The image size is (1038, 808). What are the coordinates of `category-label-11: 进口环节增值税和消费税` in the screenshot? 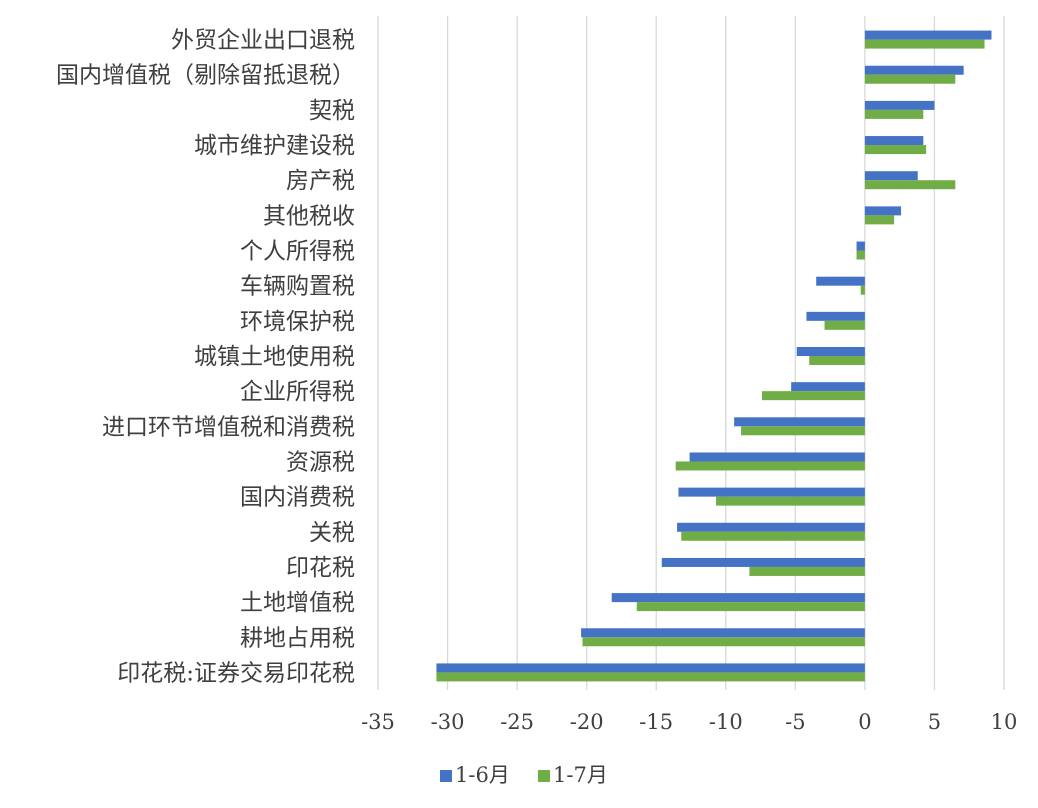 It's located at (228, 427).